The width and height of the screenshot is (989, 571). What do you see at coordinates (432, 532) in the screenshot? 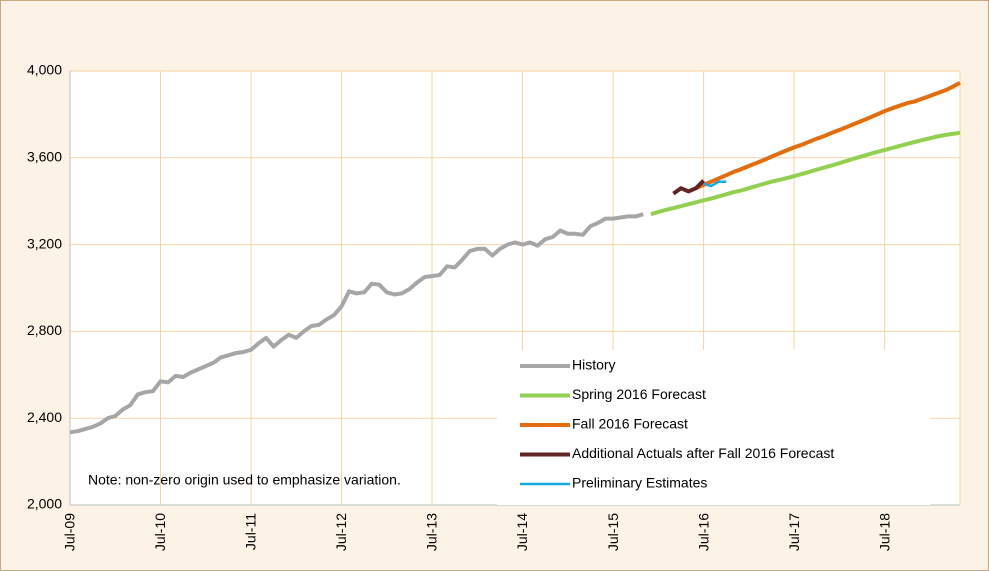
I see `x-tick-label: Jul-13` at bounding box center [432, 532].